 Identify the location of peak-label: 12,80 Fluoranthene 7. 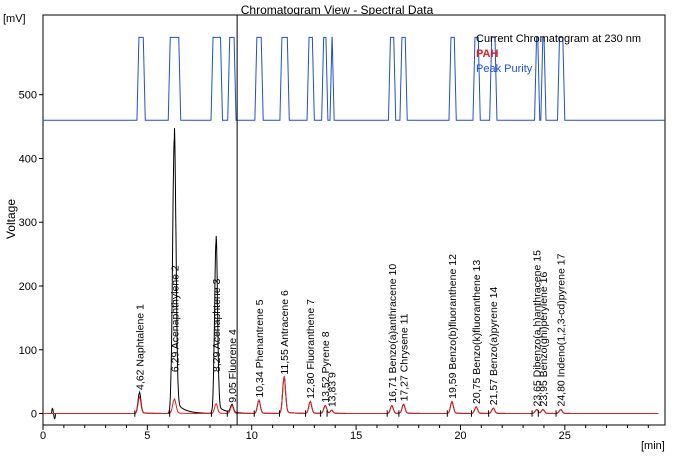
(311, 349).